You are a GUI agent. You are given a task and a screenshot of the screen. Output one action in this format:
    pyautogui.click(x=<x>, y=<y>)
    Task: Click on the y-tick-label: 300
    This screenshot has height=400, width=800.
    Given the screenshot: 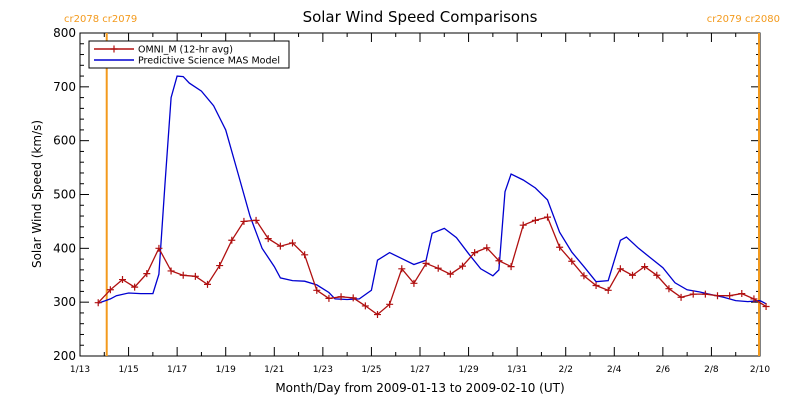 What is the action you would take?
    pyautogui.click(x=64, y=302)
    